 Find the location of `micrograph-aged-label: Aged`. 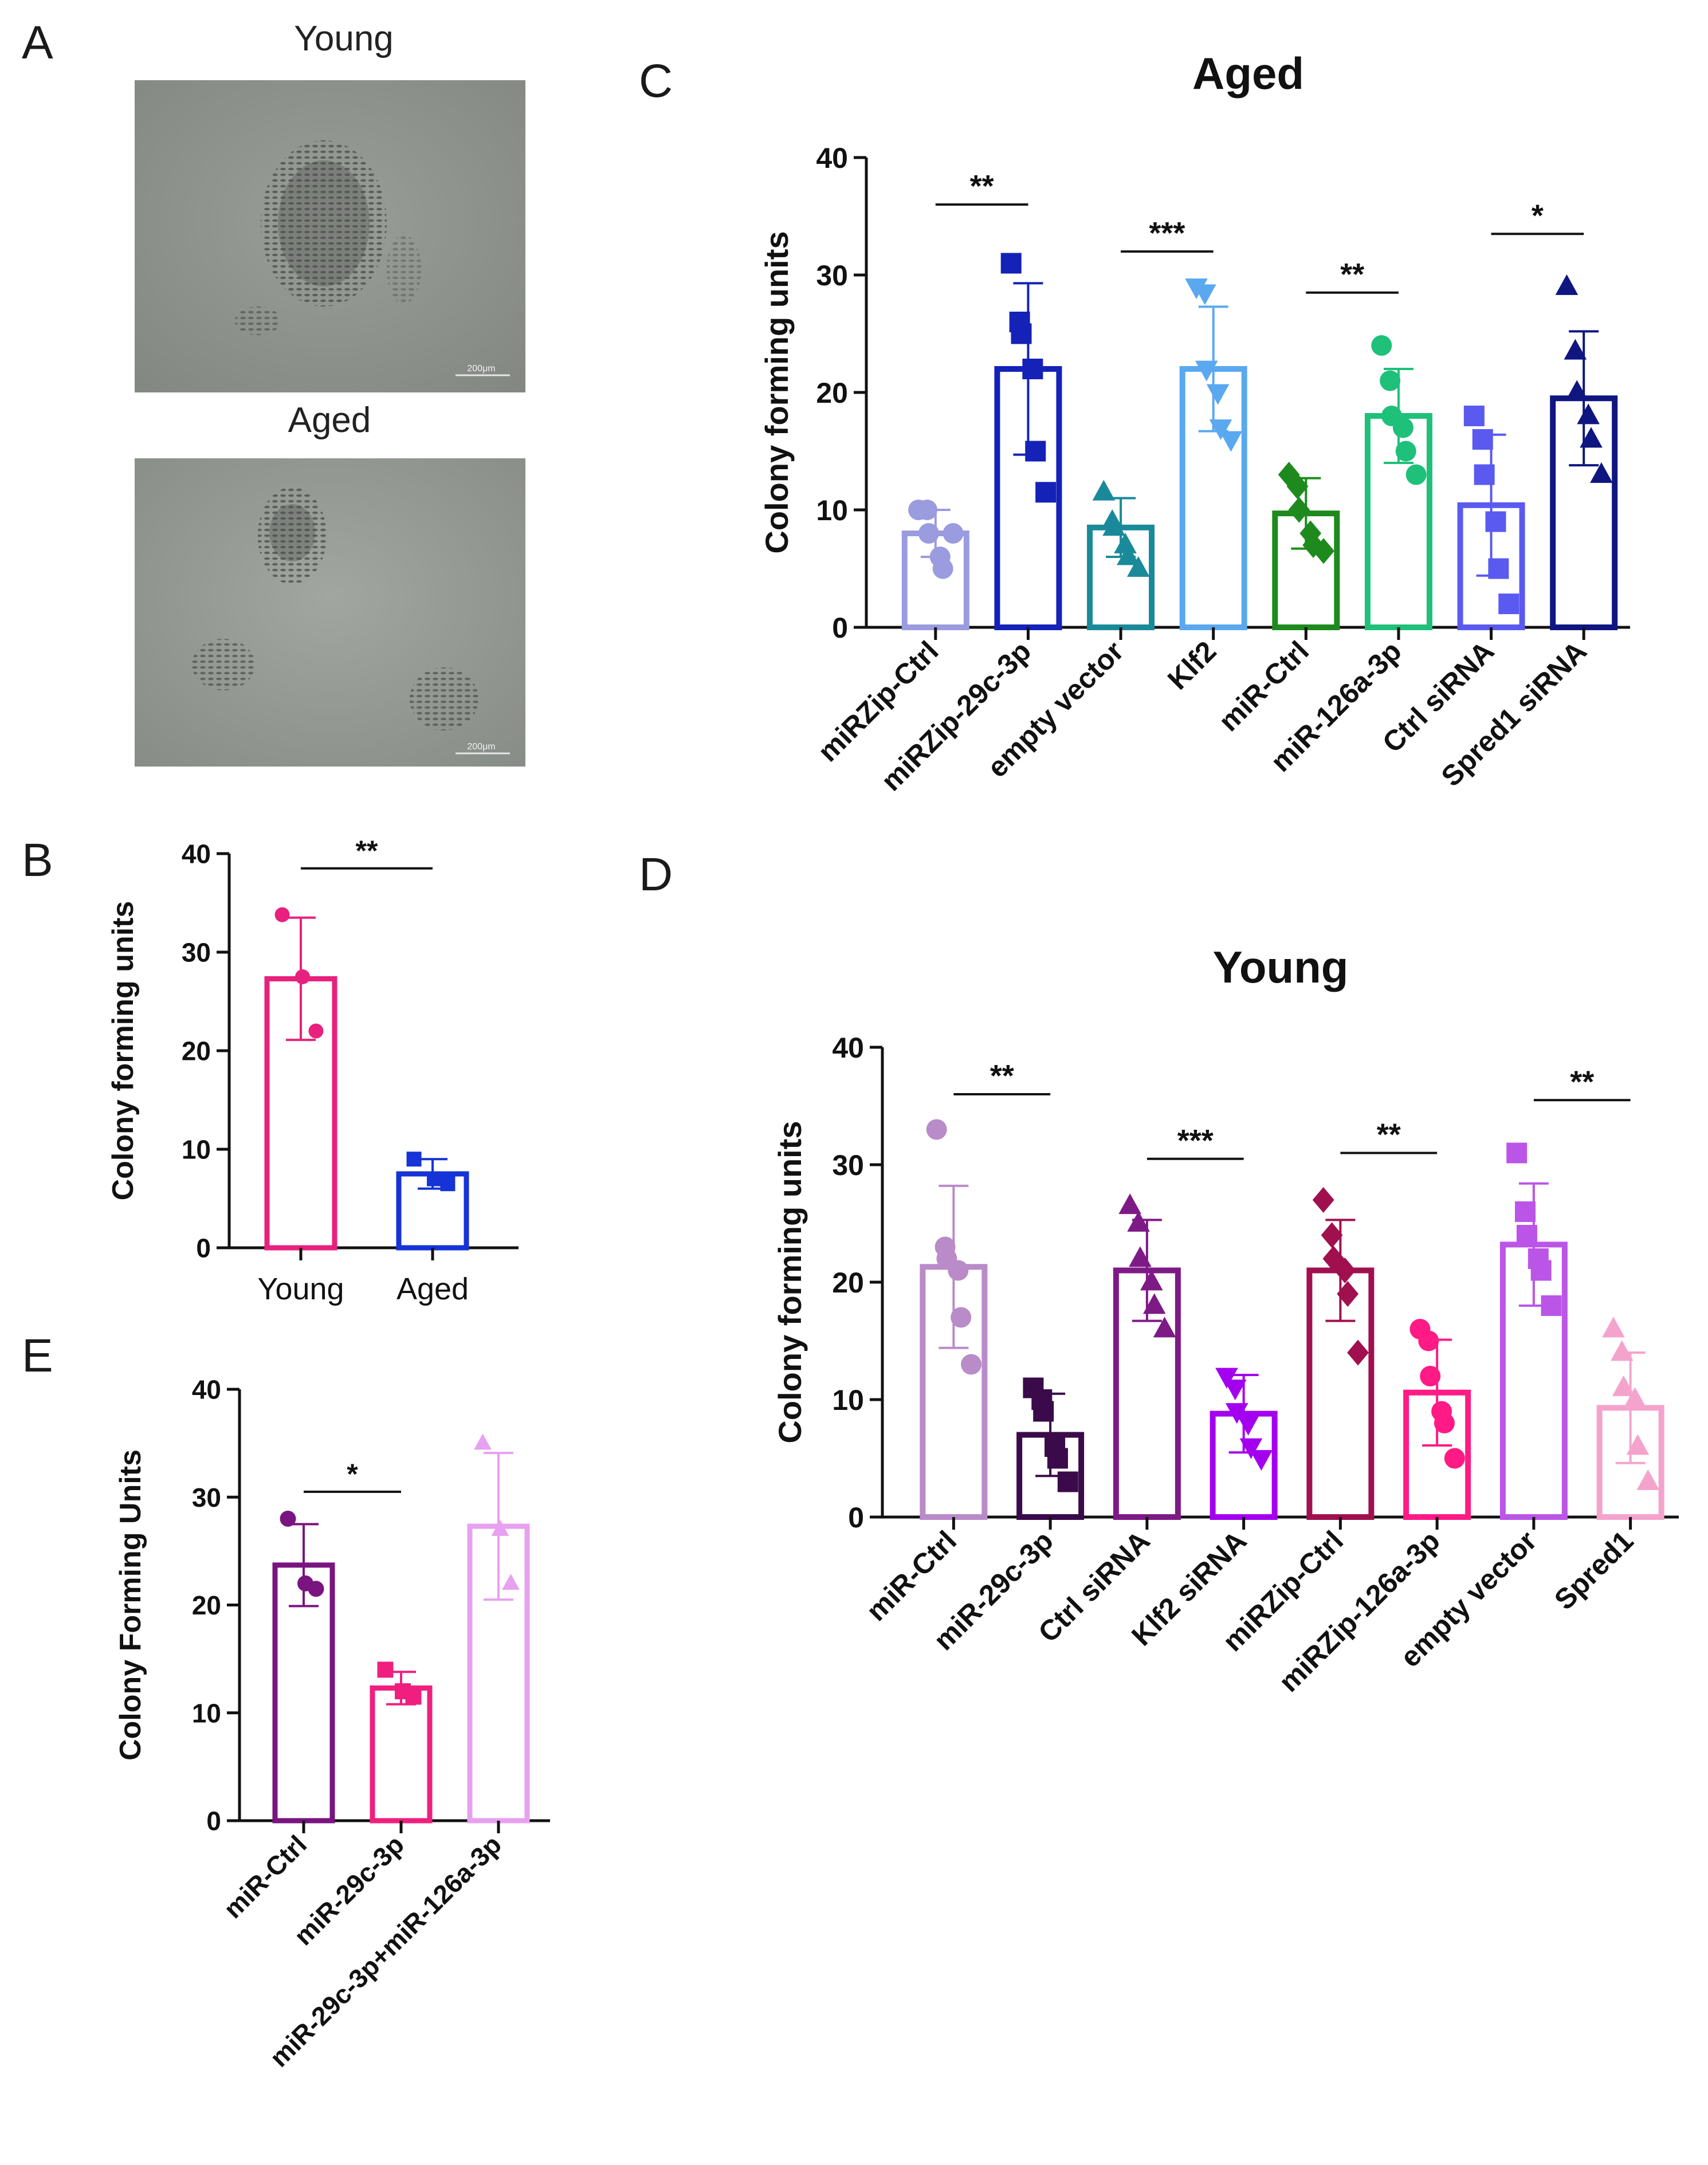

micrograph-aged-label: Aged is located at coordinates (329, 420).